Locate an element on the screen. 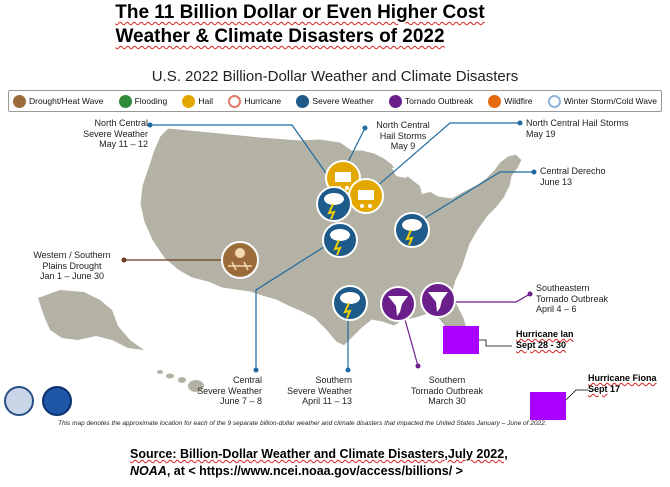 Image resolution: width=670 pixels, height=487 pixels. marker-severe-south is located at coordinates (350, 303).